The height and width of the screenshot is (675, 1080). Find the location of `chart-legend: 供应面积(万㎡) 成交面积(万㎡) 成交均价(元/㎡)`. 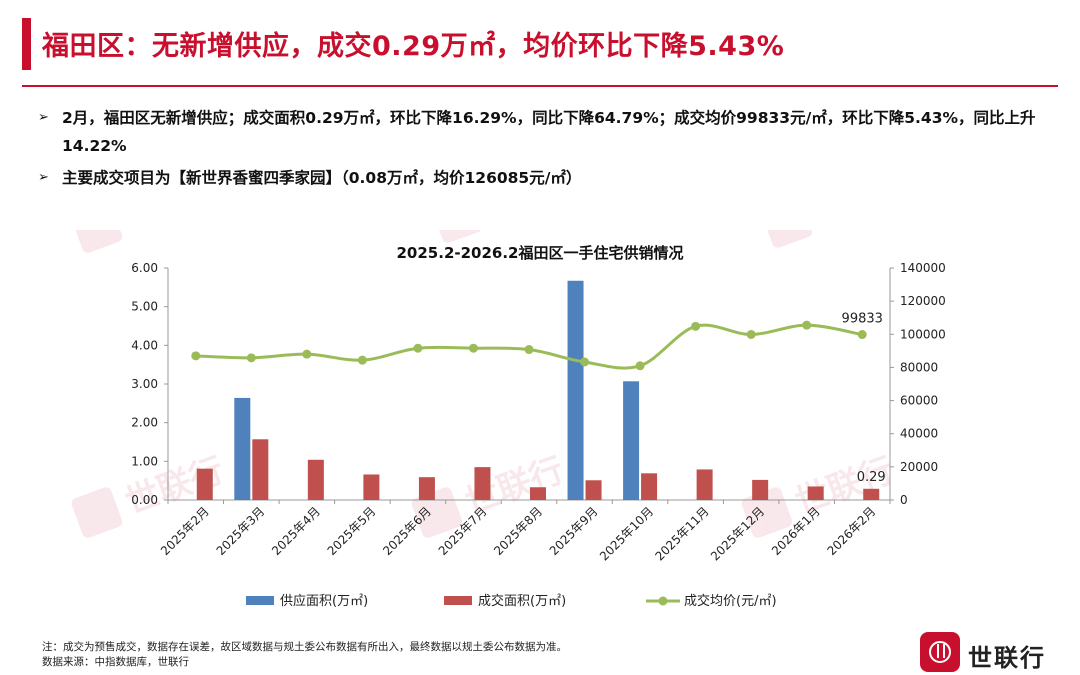

chart-legend: 供应面积(万㎡) 成交面积(万㎡) 成交均价(元/㎡) is located at coordinates (511, 601).